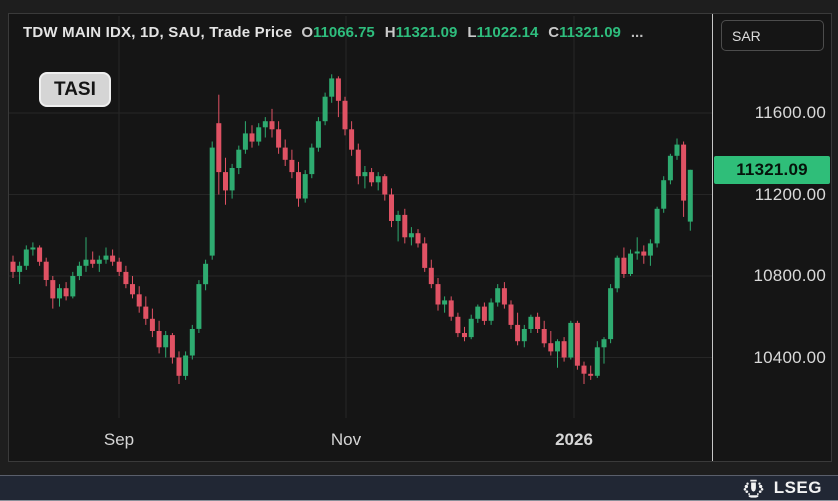  What do you see at coordinates (772, 169) in the screenshot?
I see `last-price-badge: 11321.09` at bounding box center [772, 169].